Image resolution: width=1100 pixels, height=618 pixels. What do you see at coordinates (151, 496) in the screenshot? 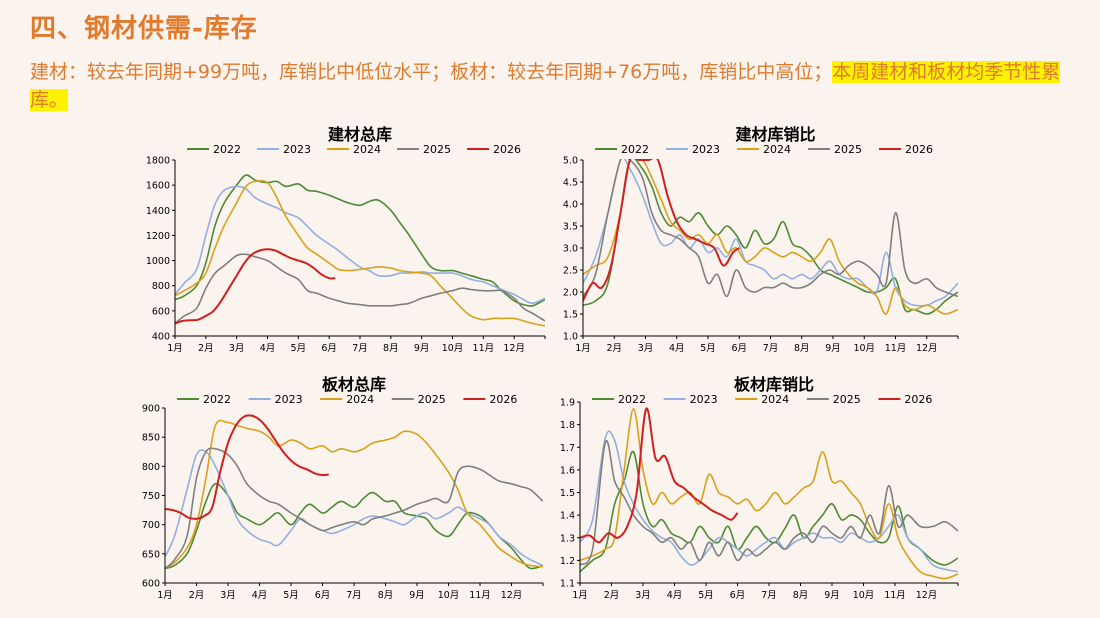
I see `y-tick-label: 750` at bounding box center [151, 496].